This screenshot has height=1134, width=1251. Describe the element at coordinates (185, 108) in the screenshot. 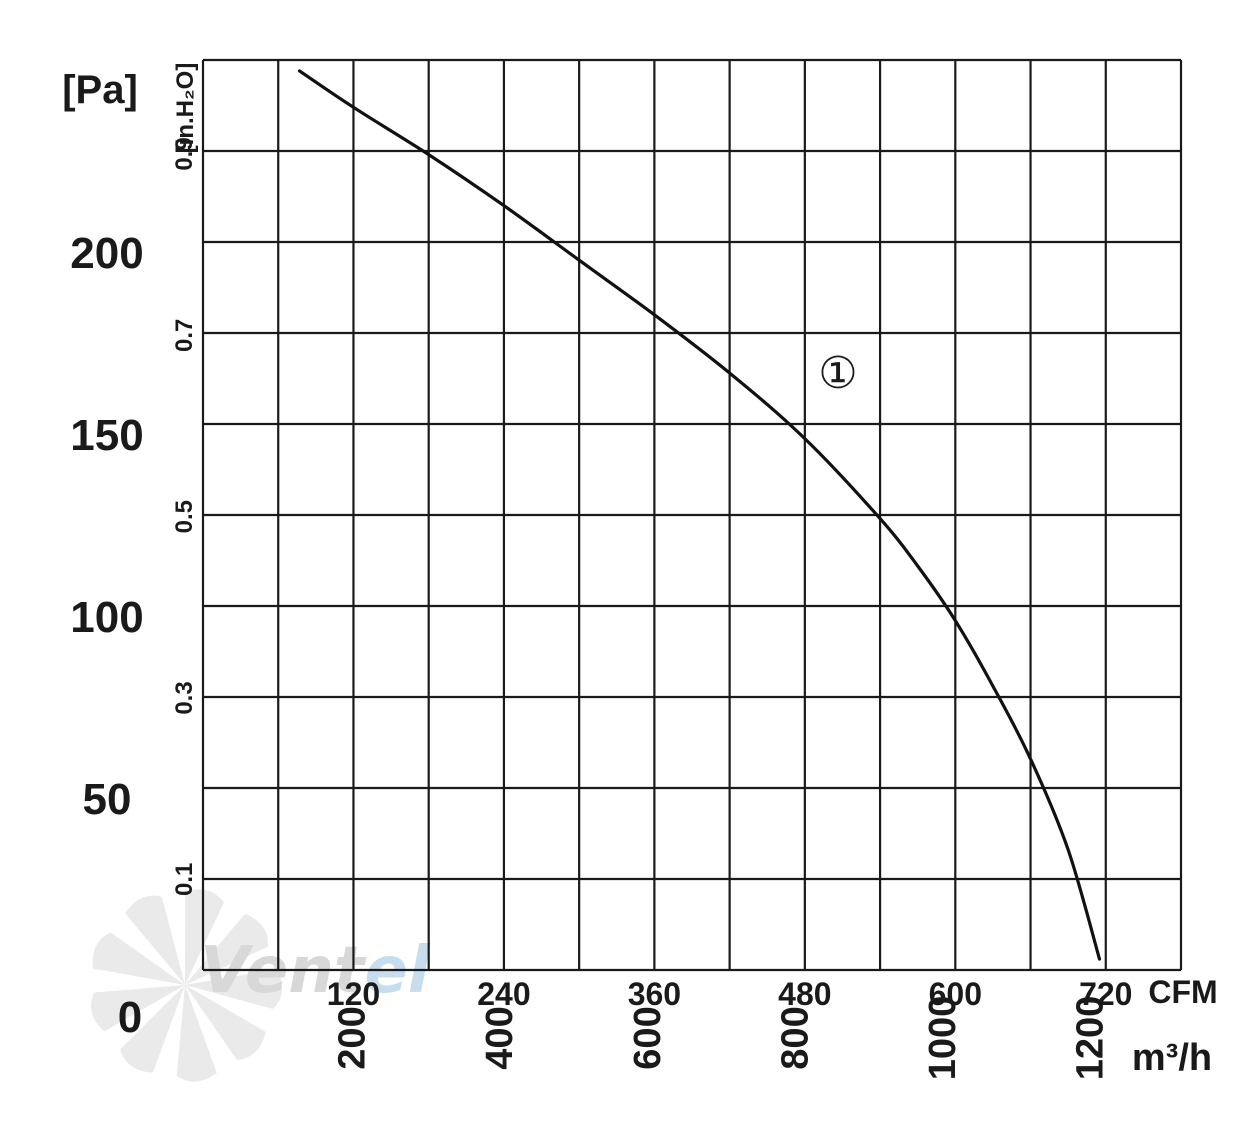

I see `y-axis-unit-inh2o: [in.H₂O]` at that location.